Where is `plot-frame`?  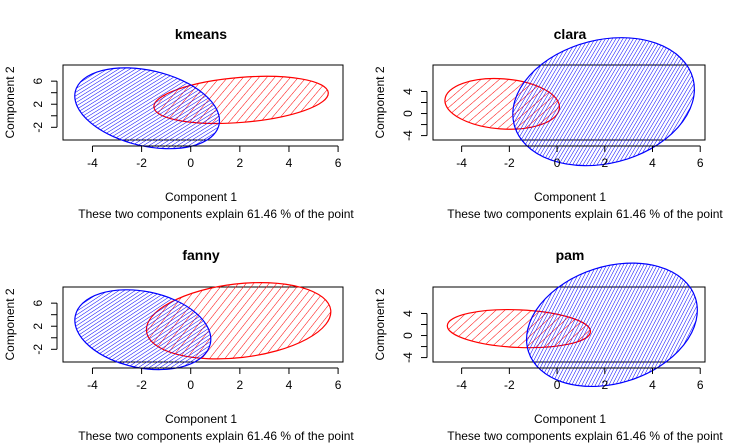 plot-frame is located at coordinates (203, 324).